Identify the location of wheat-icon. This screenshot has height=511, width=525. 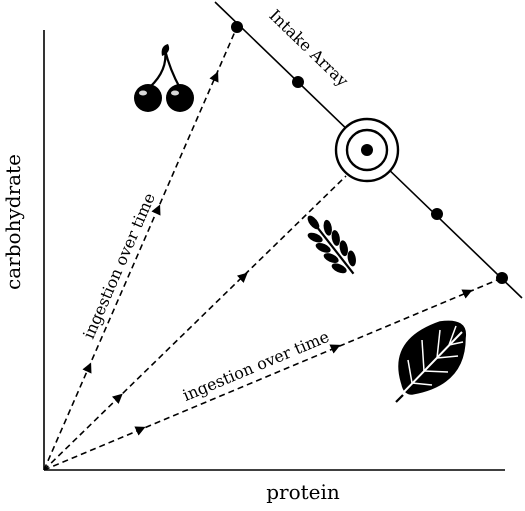
(331, 245).